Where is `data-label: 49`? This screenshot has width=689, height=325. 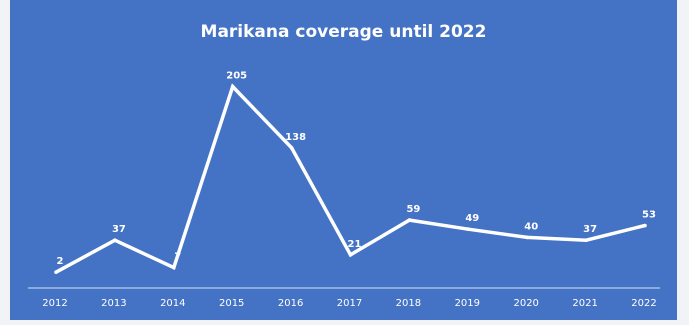
data-label: 49 is located at coordinates (472, 218).